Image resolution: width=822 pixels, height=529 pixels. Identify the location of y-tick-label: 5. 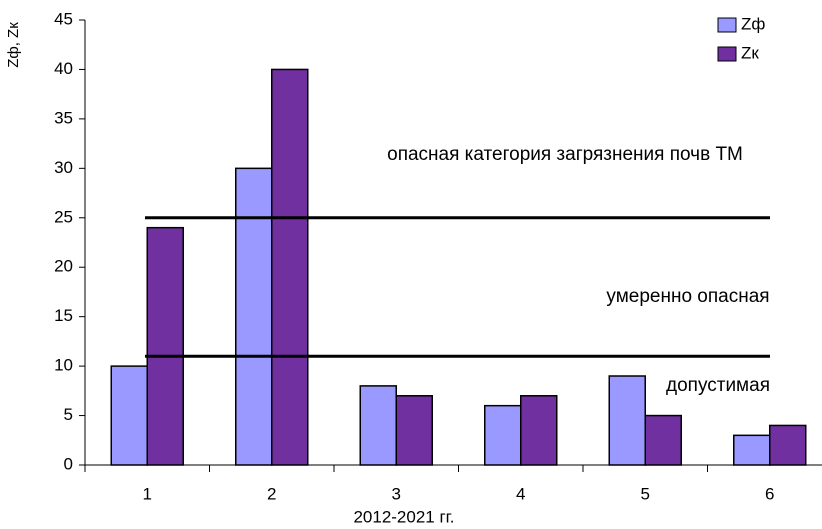
(68, 414).